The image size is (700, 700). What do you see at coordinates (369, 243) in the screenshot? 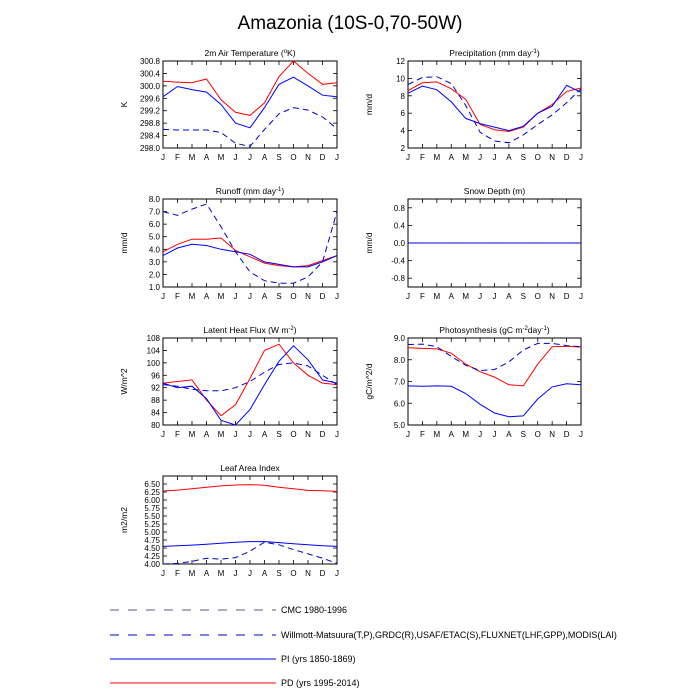
I see `y-axis-label: mm/d` at bounding box center [369, 243].